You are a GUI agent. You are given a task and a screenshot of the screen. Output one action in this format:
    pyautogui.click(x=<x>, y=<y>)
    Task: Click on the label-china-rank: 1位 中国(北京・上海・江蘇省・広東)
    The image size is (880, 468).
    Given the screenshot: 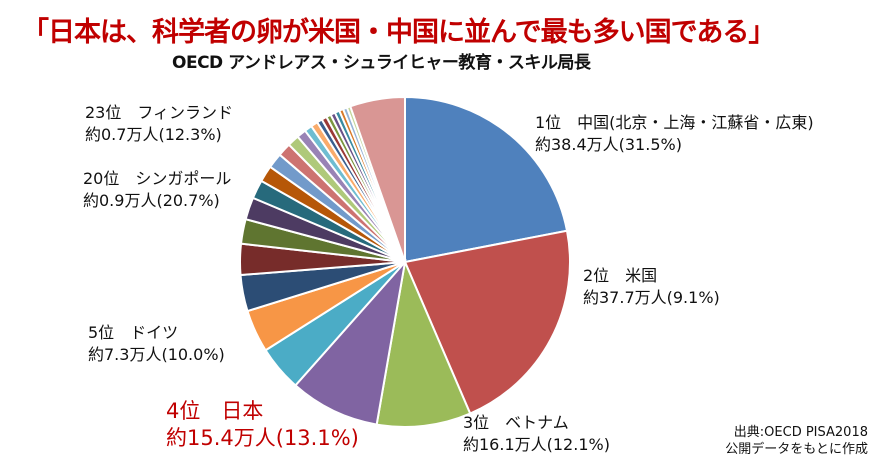 What is the action you would take?
    pyautogui.click(x=674, y=122)
    